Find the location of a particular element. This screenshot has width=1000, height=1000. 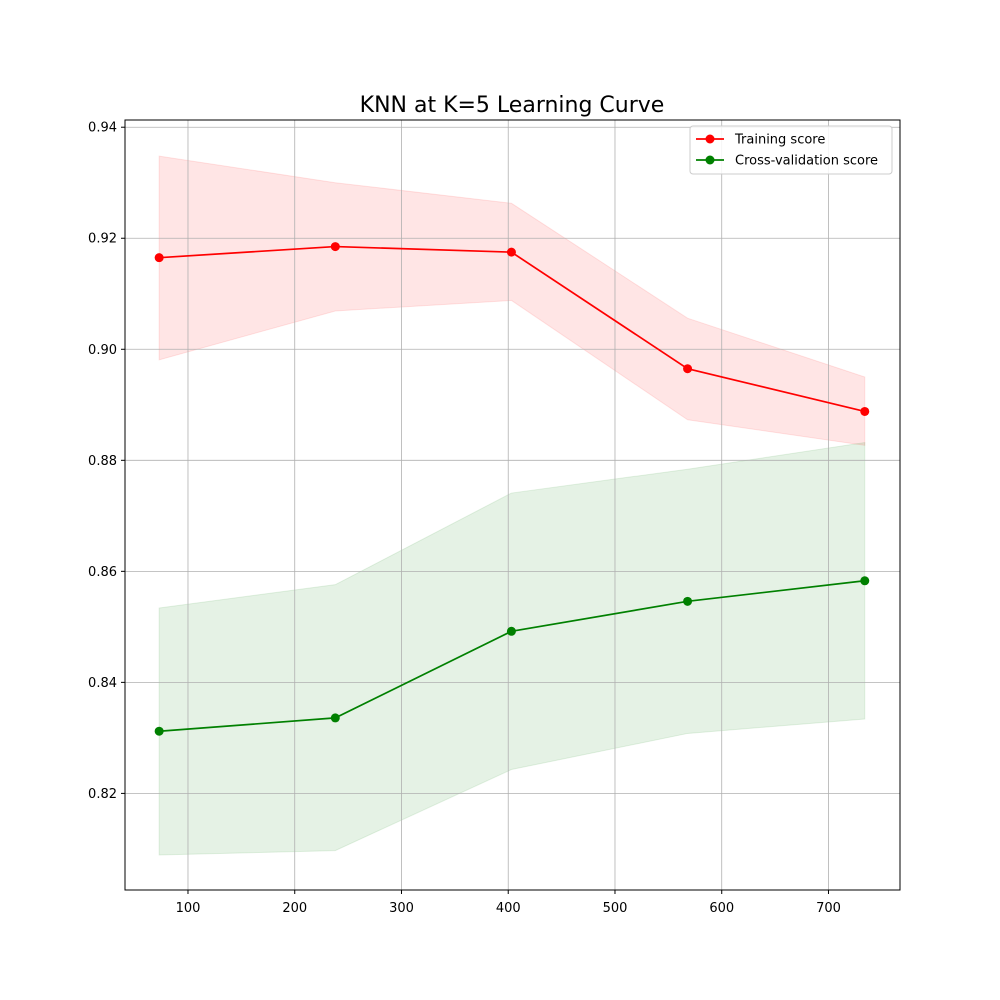

legend-label-cross-validation: Cross-validation score is located at coordinates (806, 161).